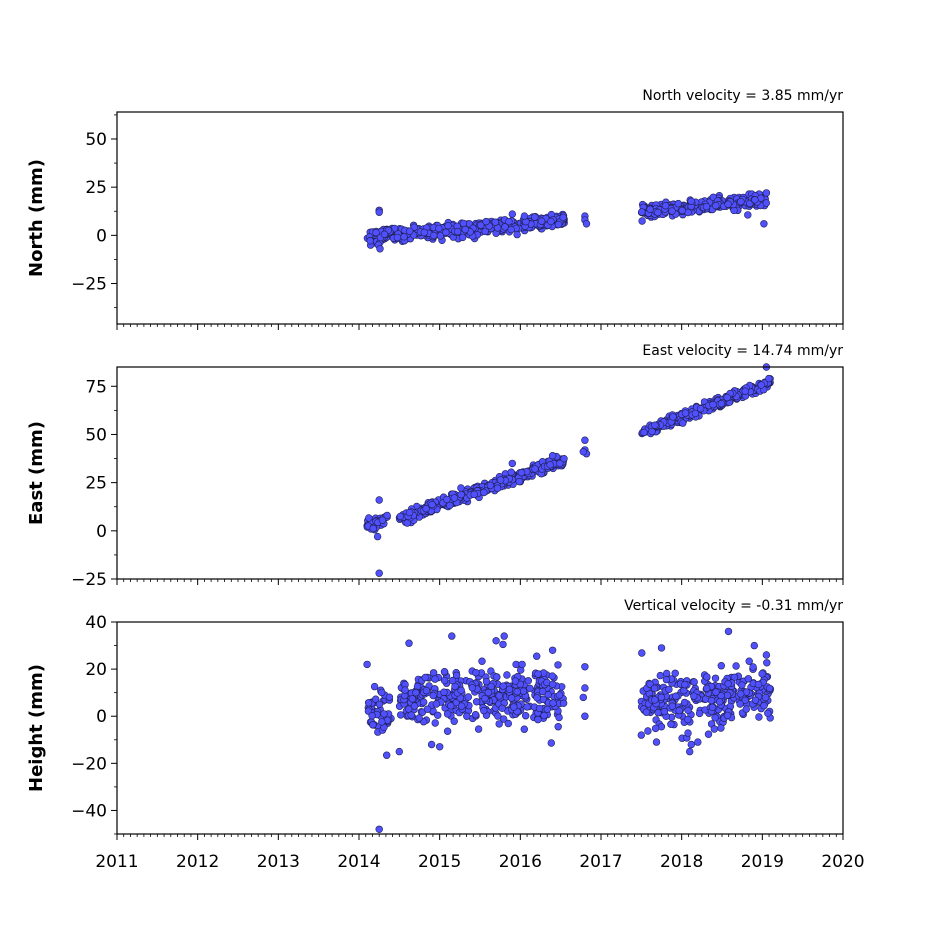 The image size is (937, 937). What do you see at coordinates (96, 484) in the screenshot?
I see `y-tick-label: 25` at bounding box center [96, 484].